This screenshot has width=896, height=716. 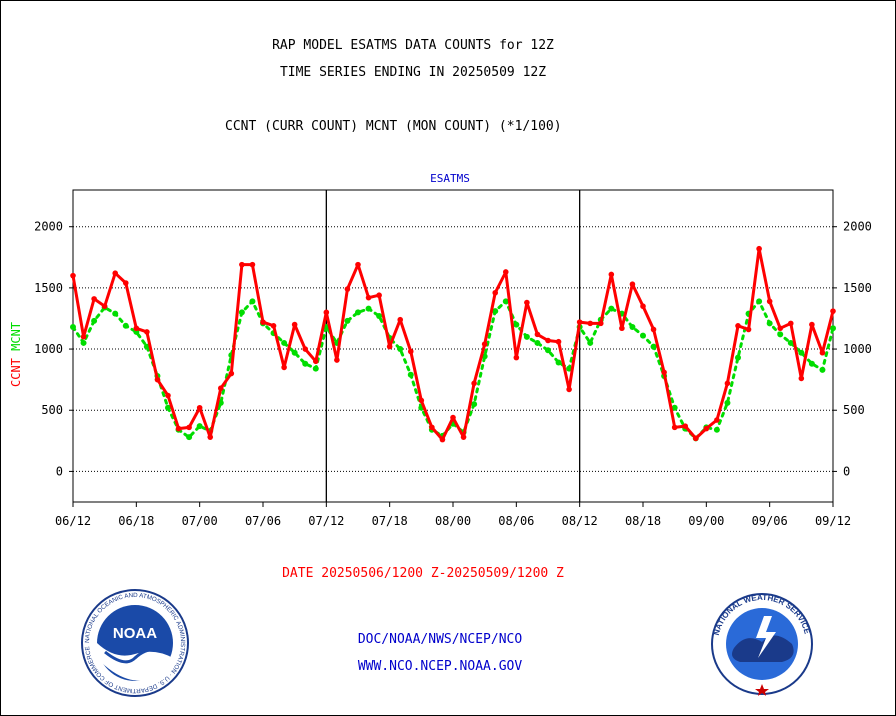 I want to click on y-tick-label-right: 500, so click(x=854, y=410).